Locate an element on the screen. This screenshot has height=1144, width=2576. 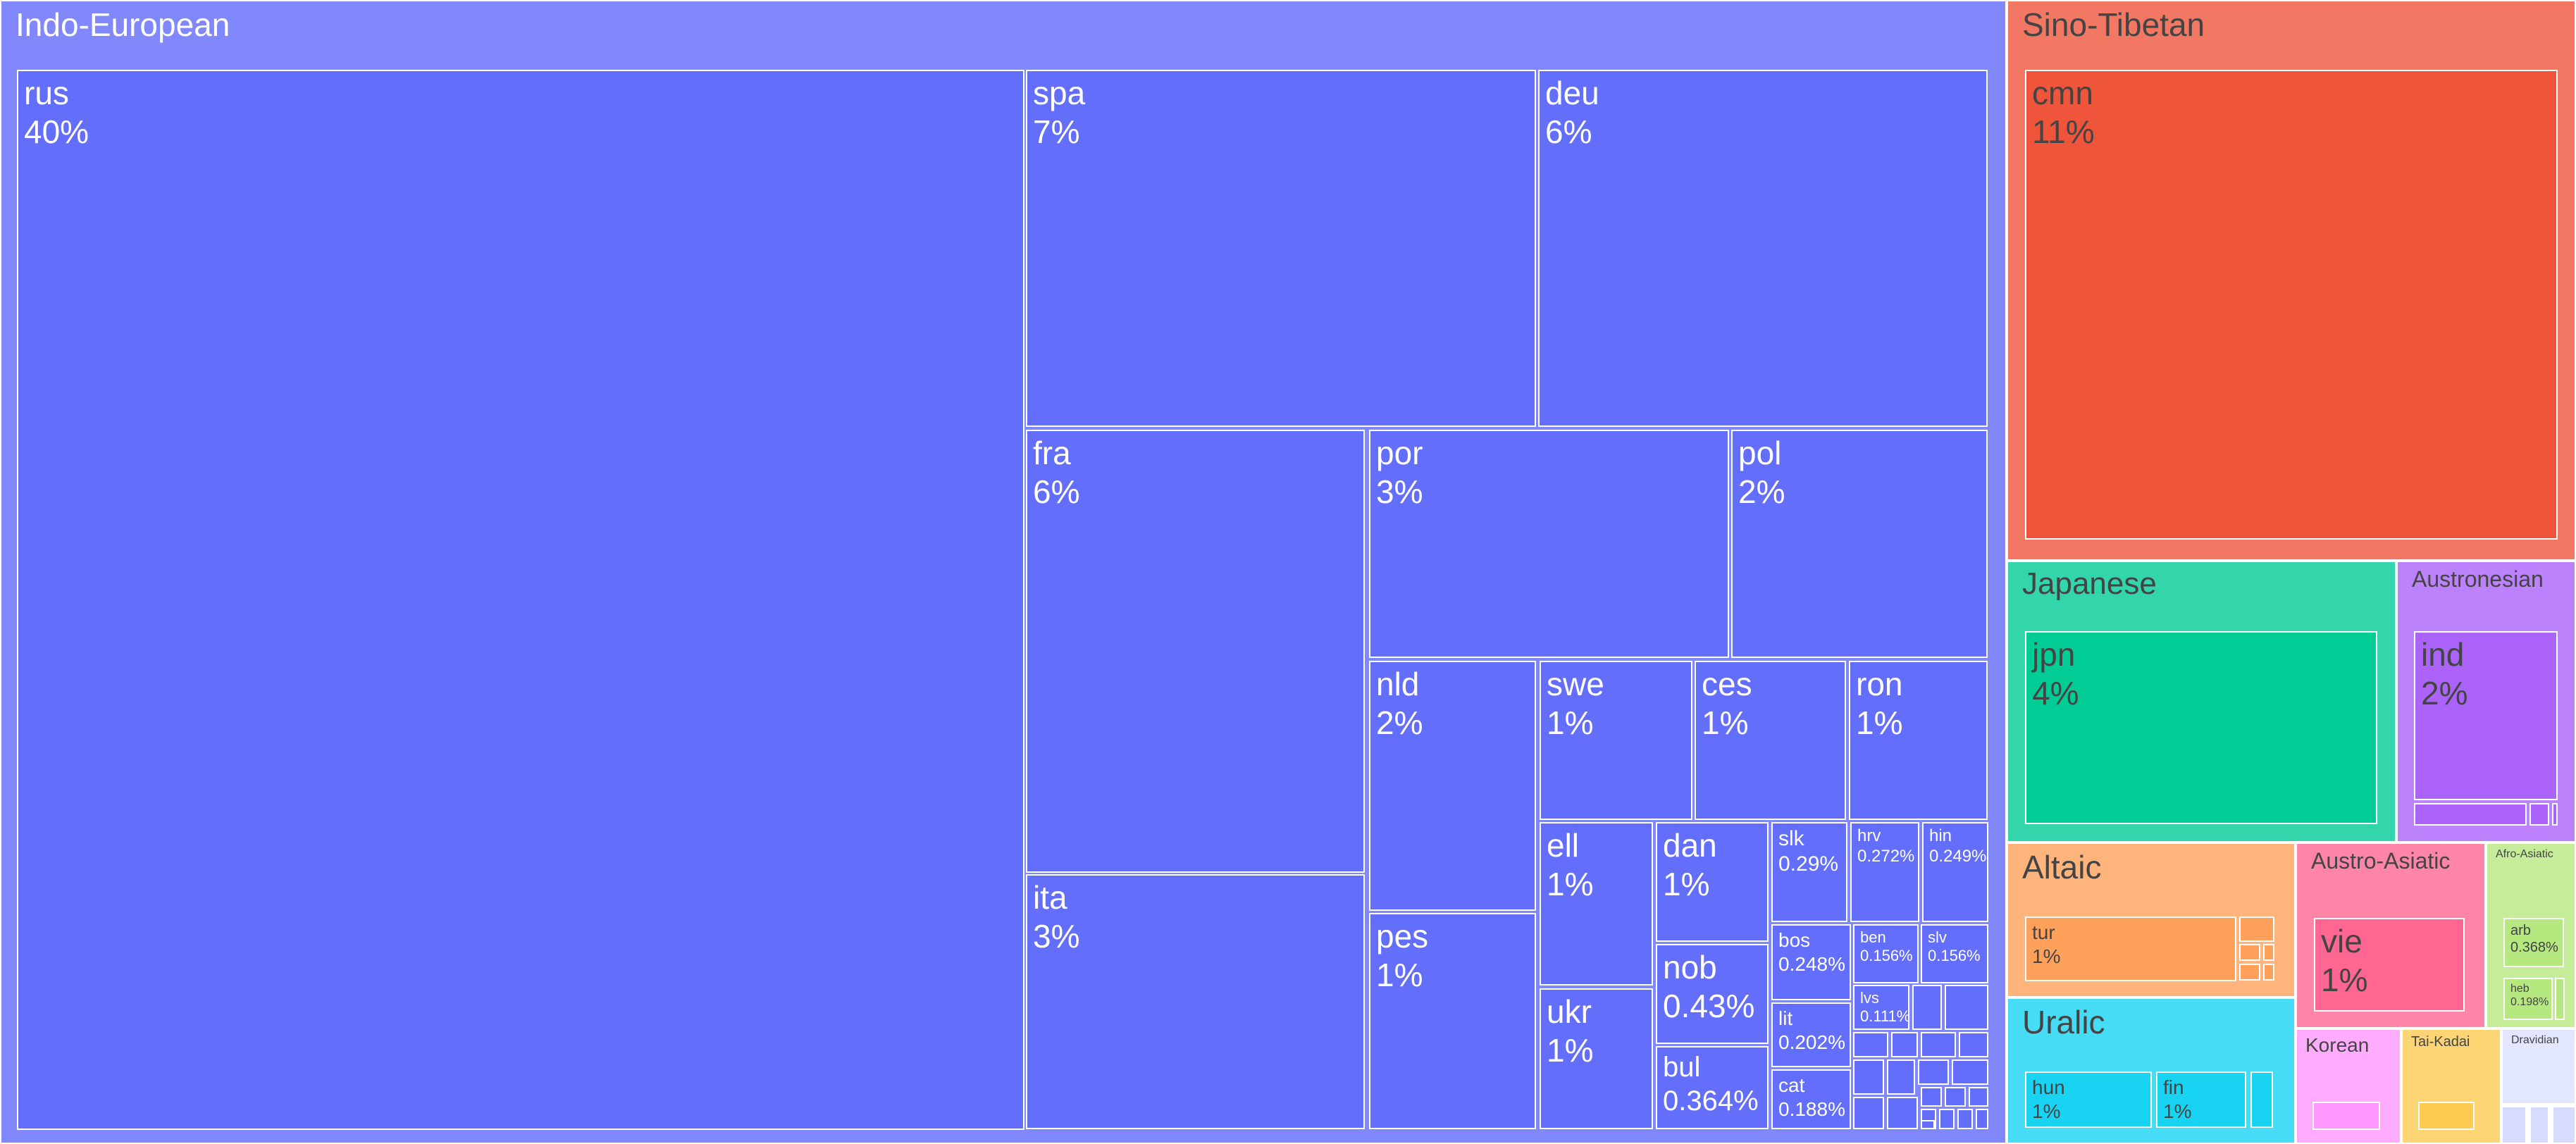
group-label: Tai-Kadai is located at coordinates (2440, 1042).